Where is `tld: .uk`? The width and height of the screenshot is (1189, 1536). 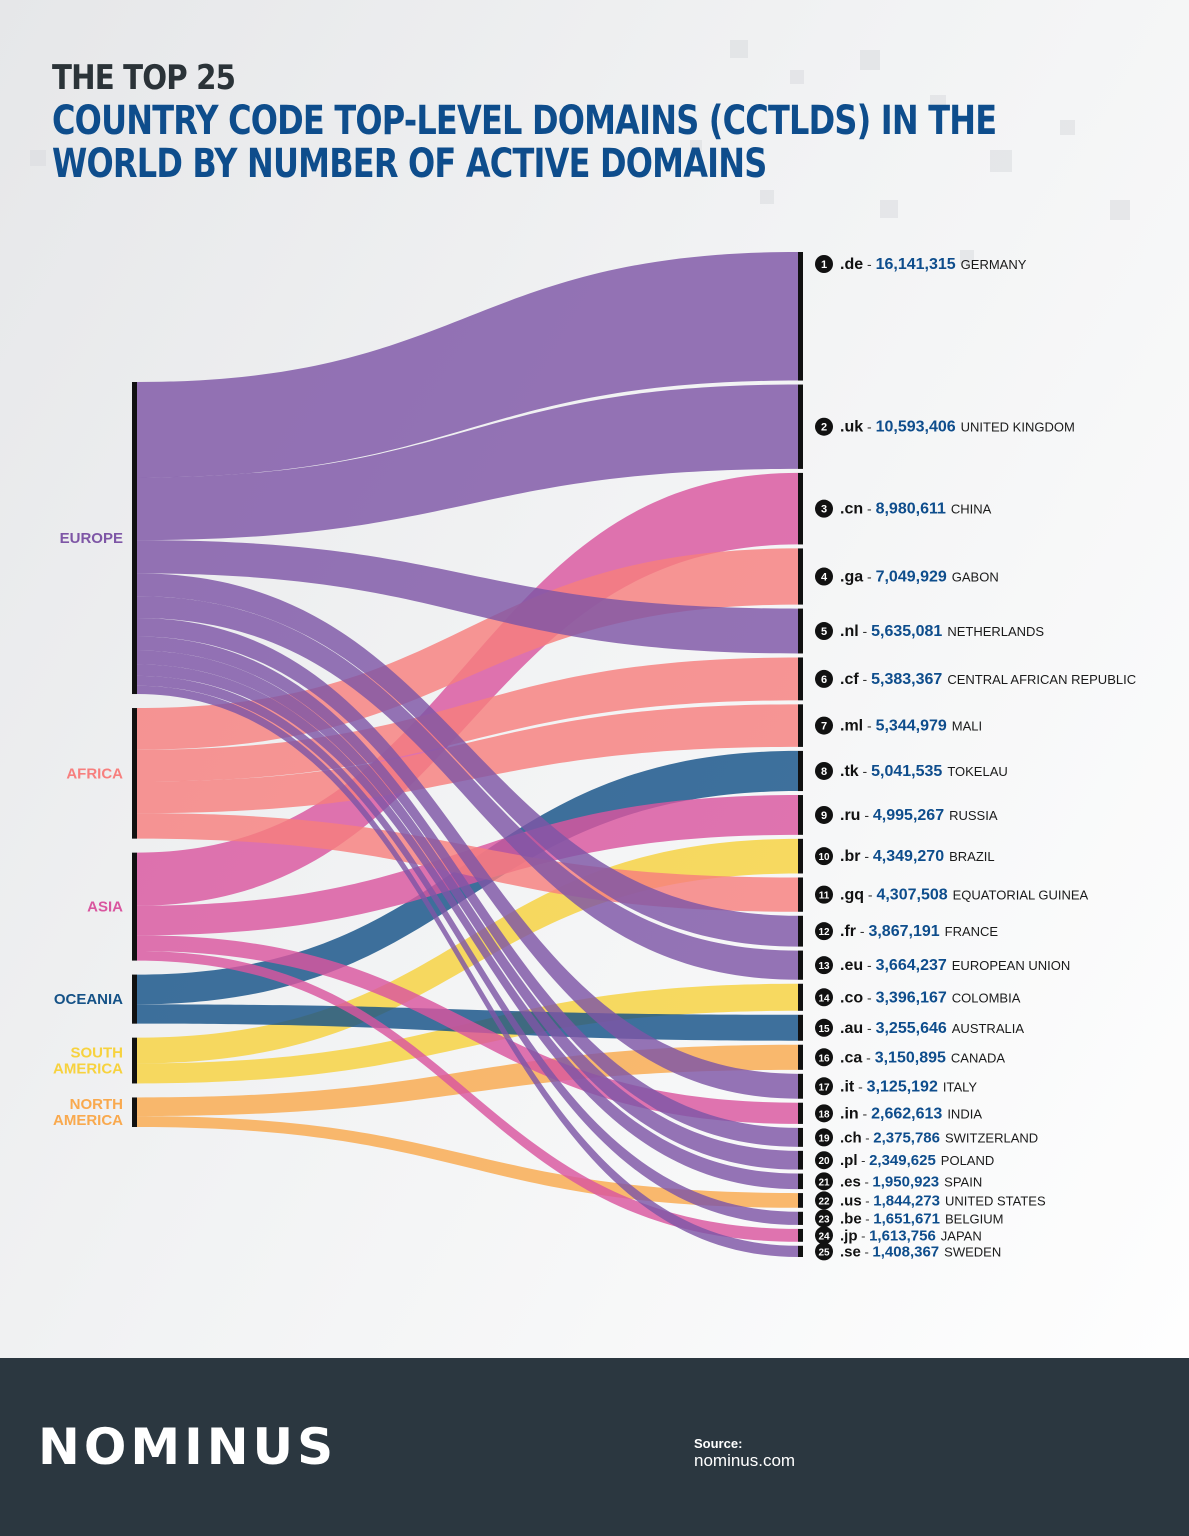
tld: .uk is located at coordinates (851, 427).